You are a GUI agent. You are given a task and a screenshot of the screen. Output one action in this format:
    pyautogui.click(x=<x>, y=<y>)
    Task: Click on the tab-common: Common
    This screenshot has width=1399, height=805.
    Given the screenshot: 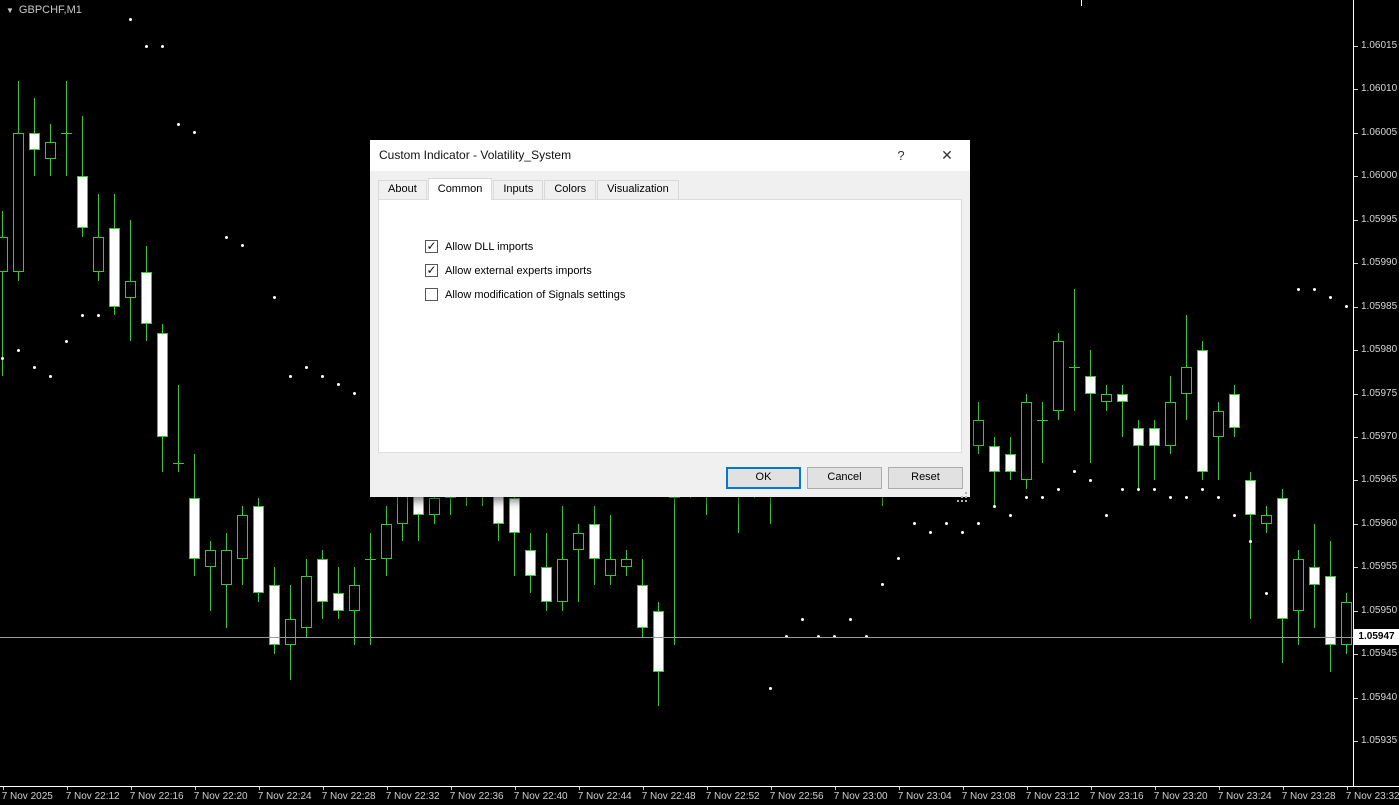 What is the action you would take?
    pyautogui.click(x=460, y=189)
    